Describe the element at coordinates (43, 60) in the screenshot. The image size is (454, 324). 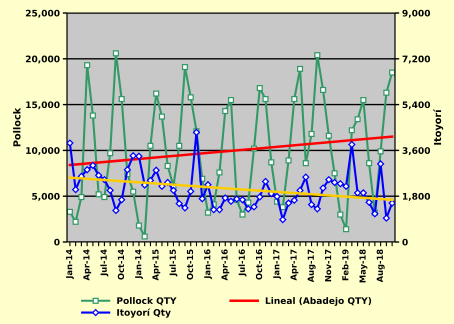
I see `y-tick-label: 20,000` at that location.